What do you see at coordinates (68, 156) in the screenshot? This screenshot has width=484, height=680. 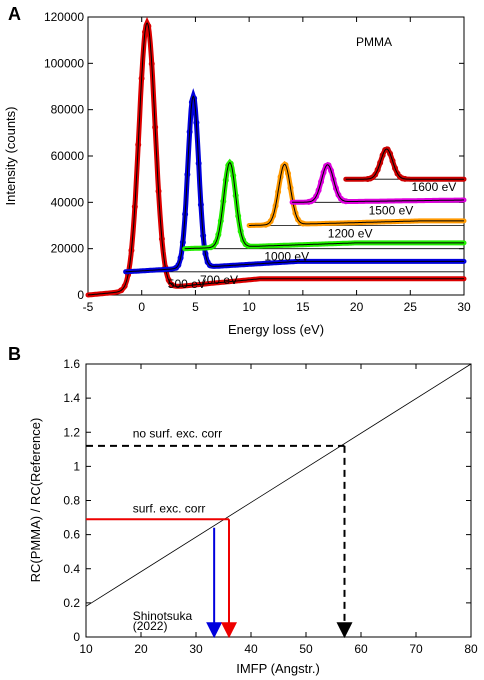 I see `y-tick-label: 60000` at bounding box center [68, 156].